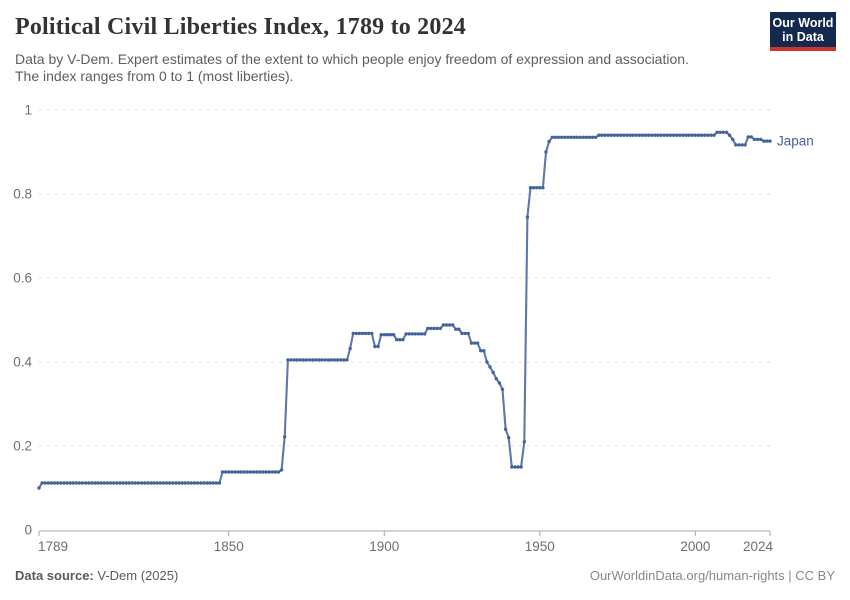 The height and width of the screenshot is (600, 850). What do you see at coordinates (53, 546) in the screenshot?
I see `x-tick-label: 1789` at bounding box center [53, 546].